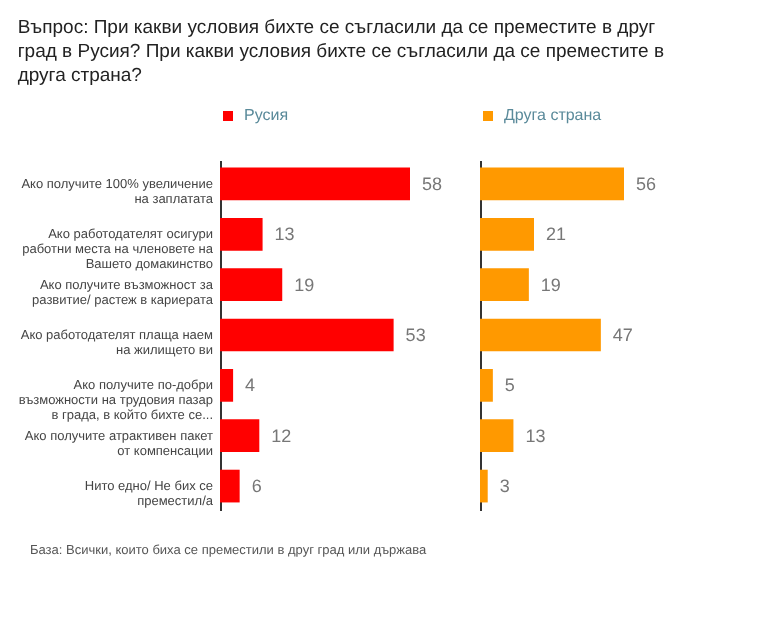 The image size is (760, 626). Describe the element at coordinates (250, 385) in the screenshot. I see `data-label: 4` at that location.